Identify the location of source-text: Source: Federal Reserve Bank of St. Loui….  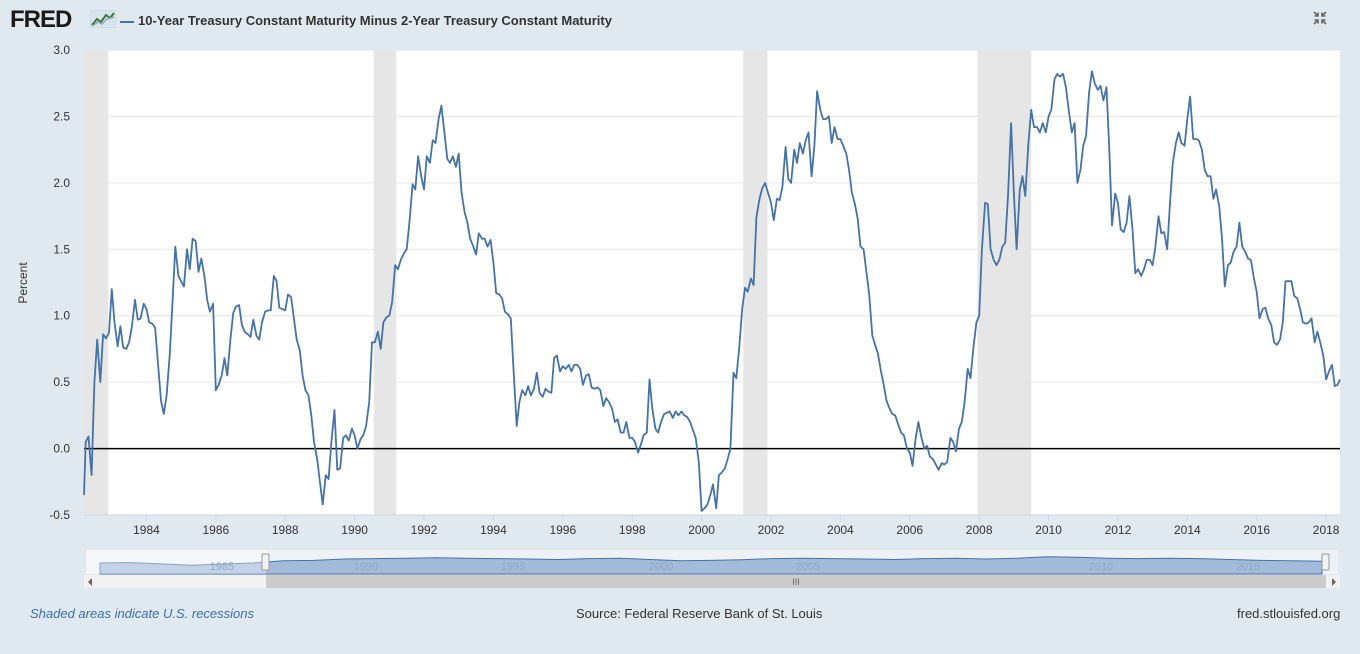
(699, 613).